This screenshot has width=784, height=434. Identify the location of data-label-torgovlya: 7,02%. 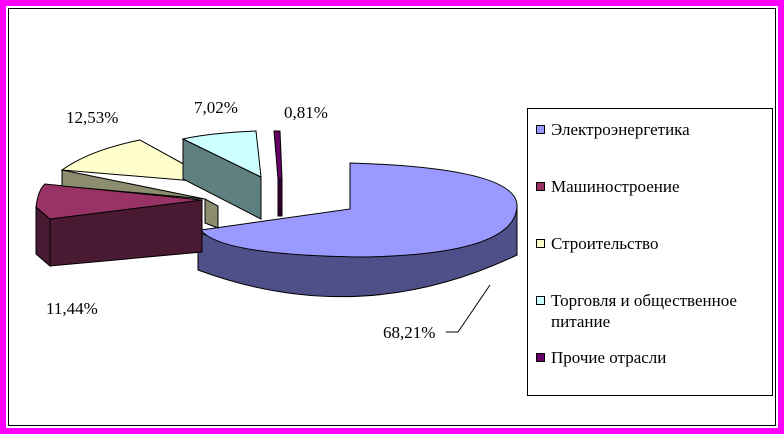
(216, 107).